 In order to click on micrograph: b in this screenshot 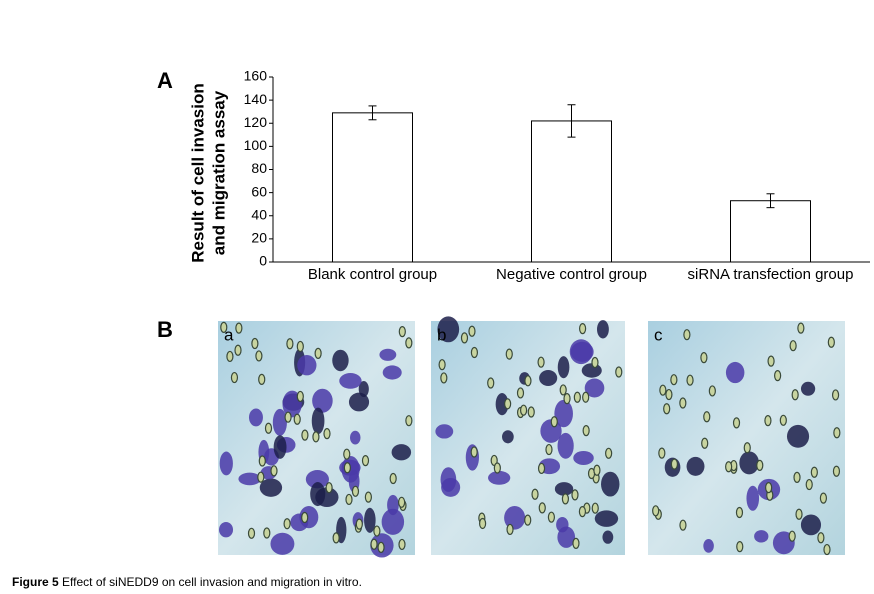, I will do `click(528, 435)`.